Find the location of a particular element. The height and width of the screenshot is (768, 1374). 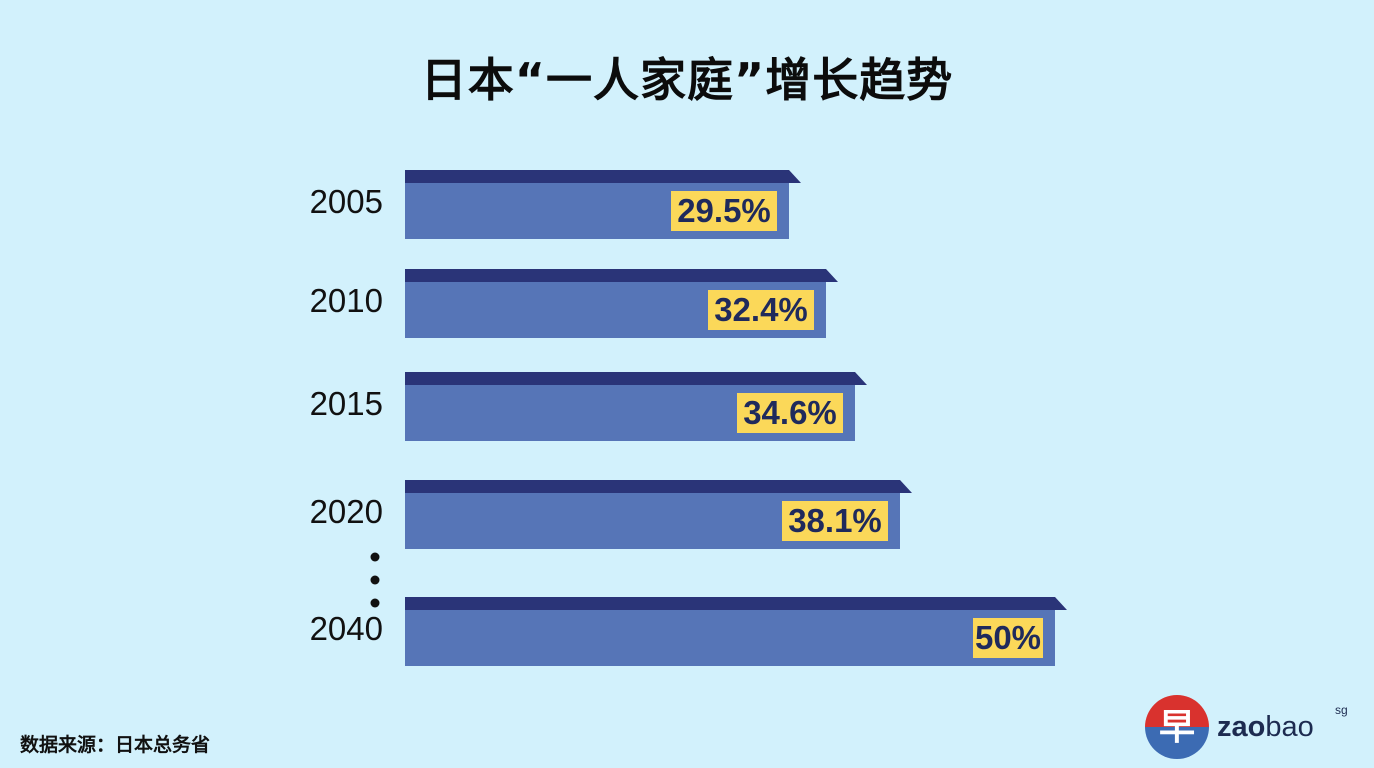

logo-word-light: bao is located at coordinates (1289, 727).